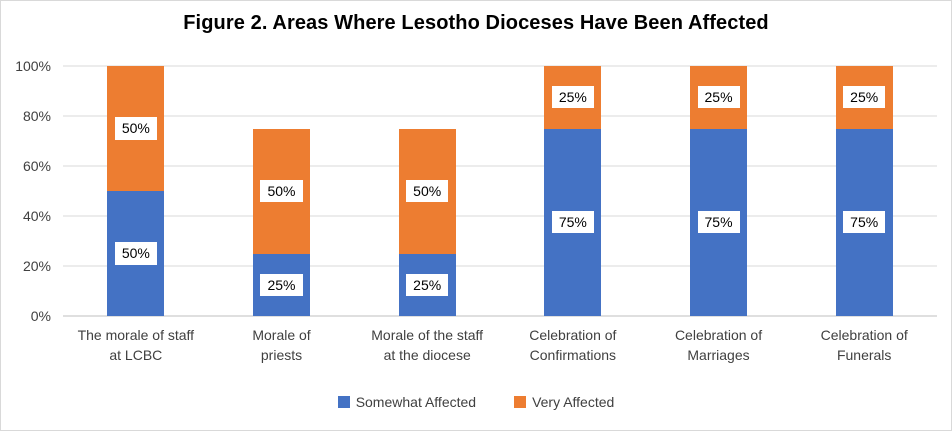 This screenshot has height=431, width=952. I want to click on legend-item: Very Affected, so click(564, 402).